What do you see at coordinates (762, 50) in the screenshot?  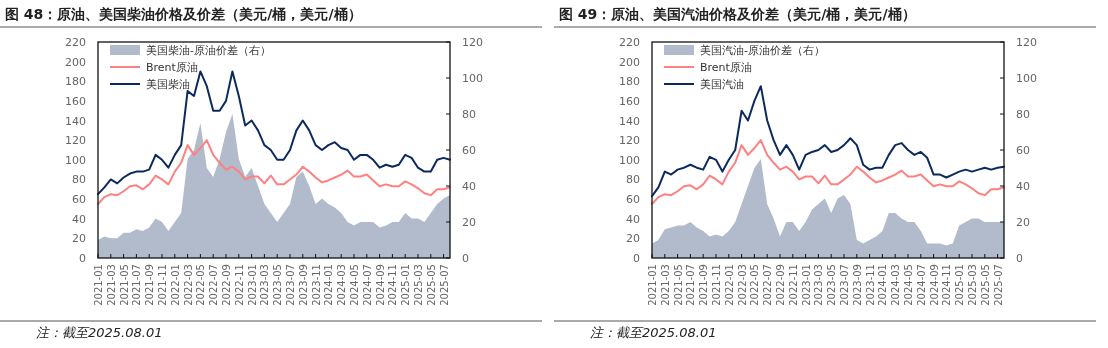 I see `legend-label: 美国汽油-原油价差（右）` at bounding box center [762, 50].